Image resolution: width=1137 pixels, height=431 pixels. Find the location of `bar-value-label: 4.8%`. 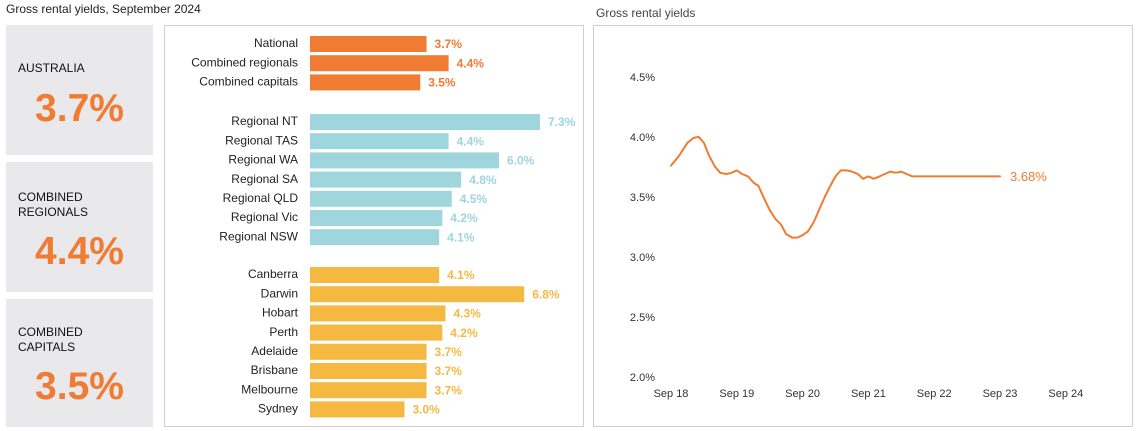

bar-value-label: 4.8% is located at coordinates (483, 180).